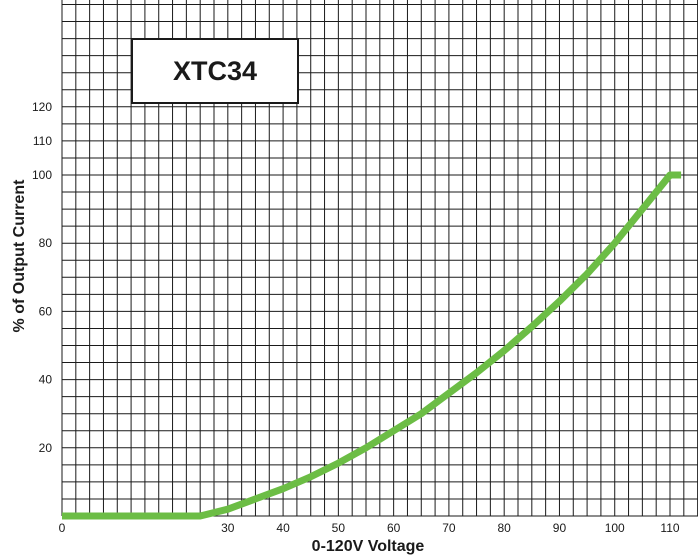 The height and width of the screenshot is (556, 698). Describe the element at coordinates (62, 528) in the screenshot. I see `x-tick-label: 0` at that location.